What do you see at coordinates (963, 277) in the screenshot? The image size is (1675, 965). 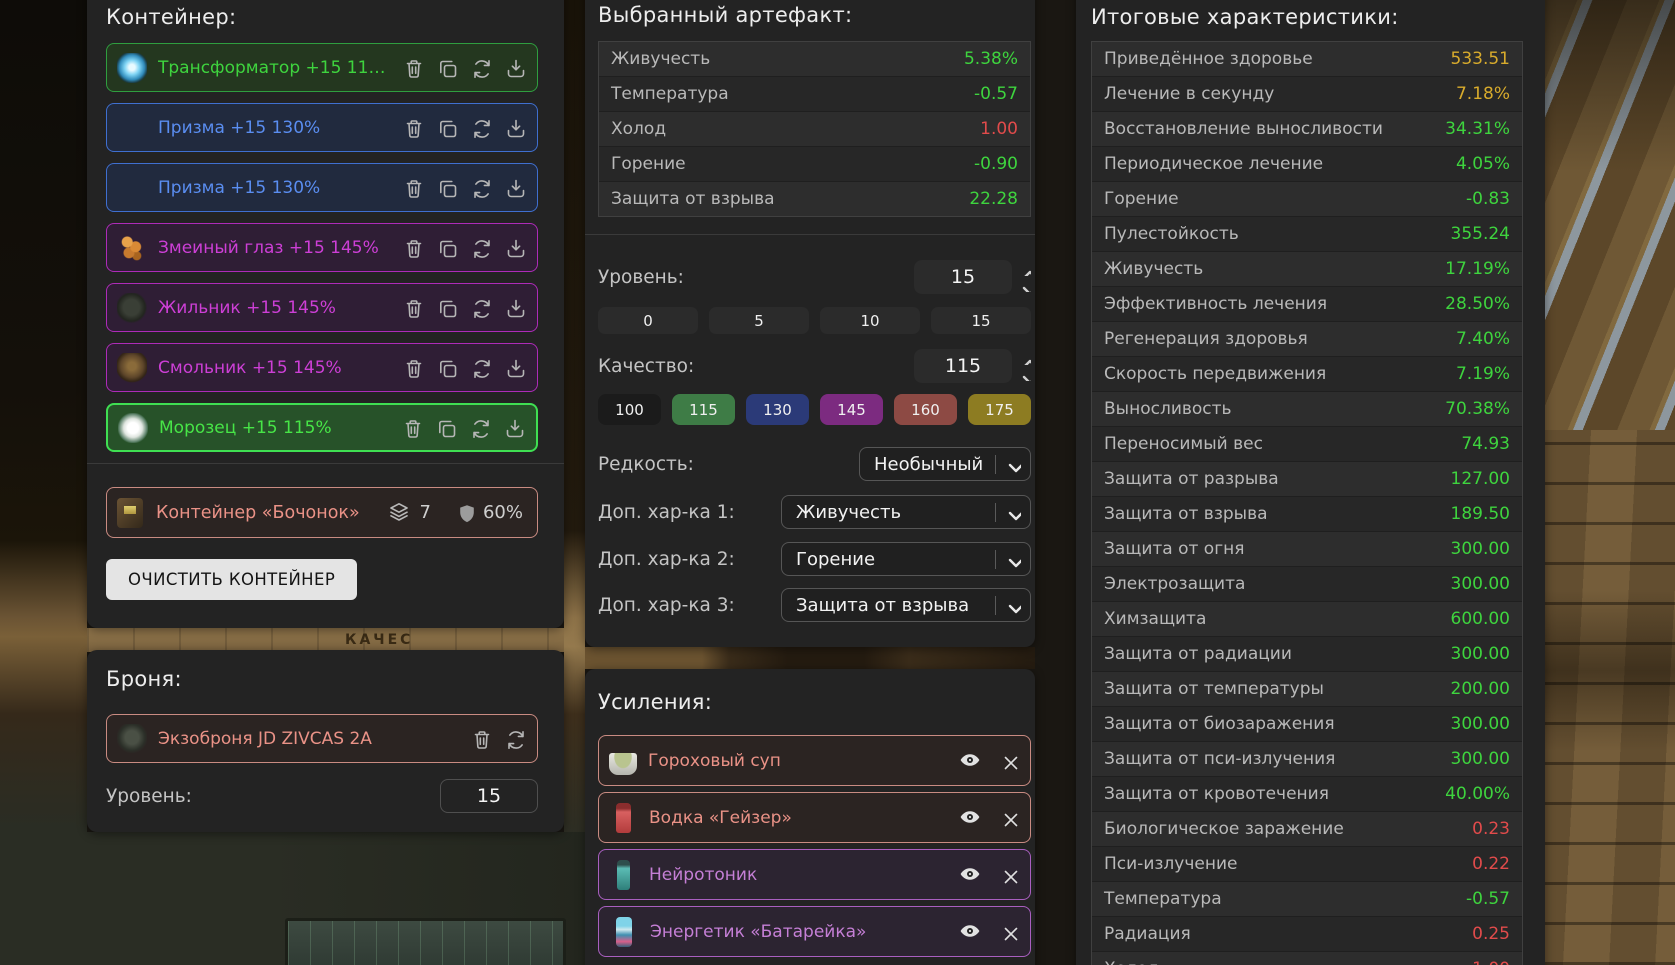 I see `level-input: 15` at bounding box center [963, 277].